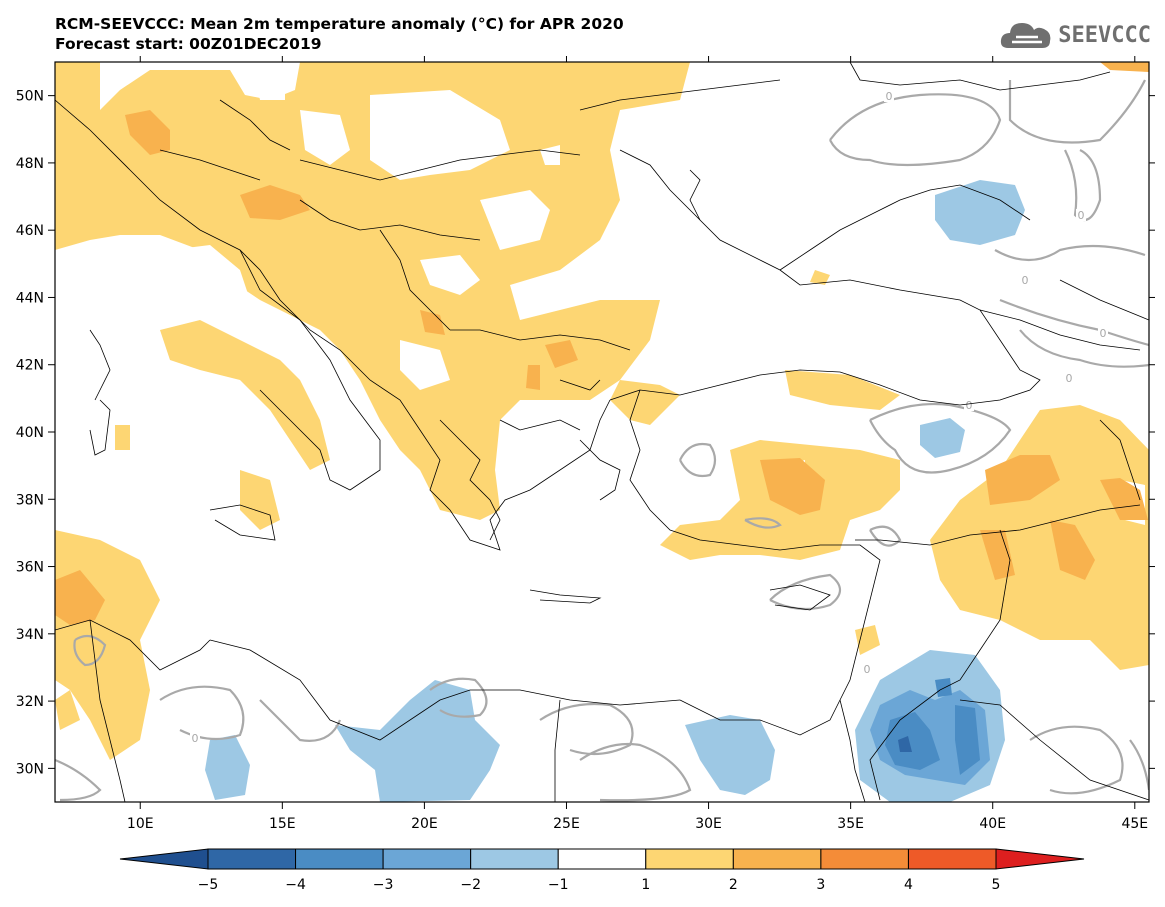 The height and width of the screenshot is (907, 1165). What do you see at coordinates (992, 824) in the screenshot?
I see `x-tick-label: 40E` at bounding box center [992, 824].